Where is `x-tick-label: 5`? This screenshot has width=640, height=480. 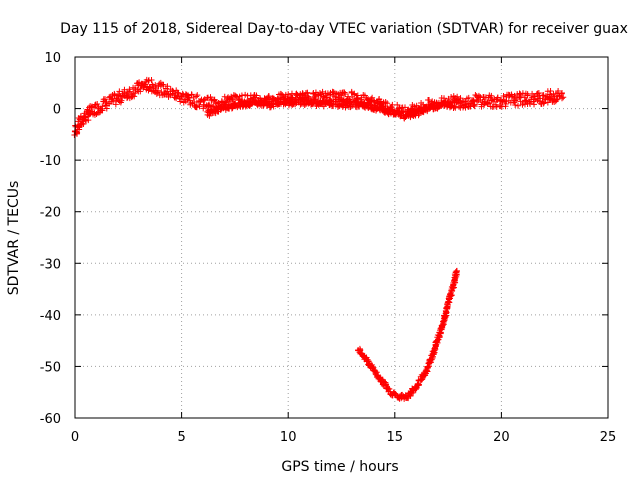
x-tick-label: 5 is located at coordinates (181, 437).